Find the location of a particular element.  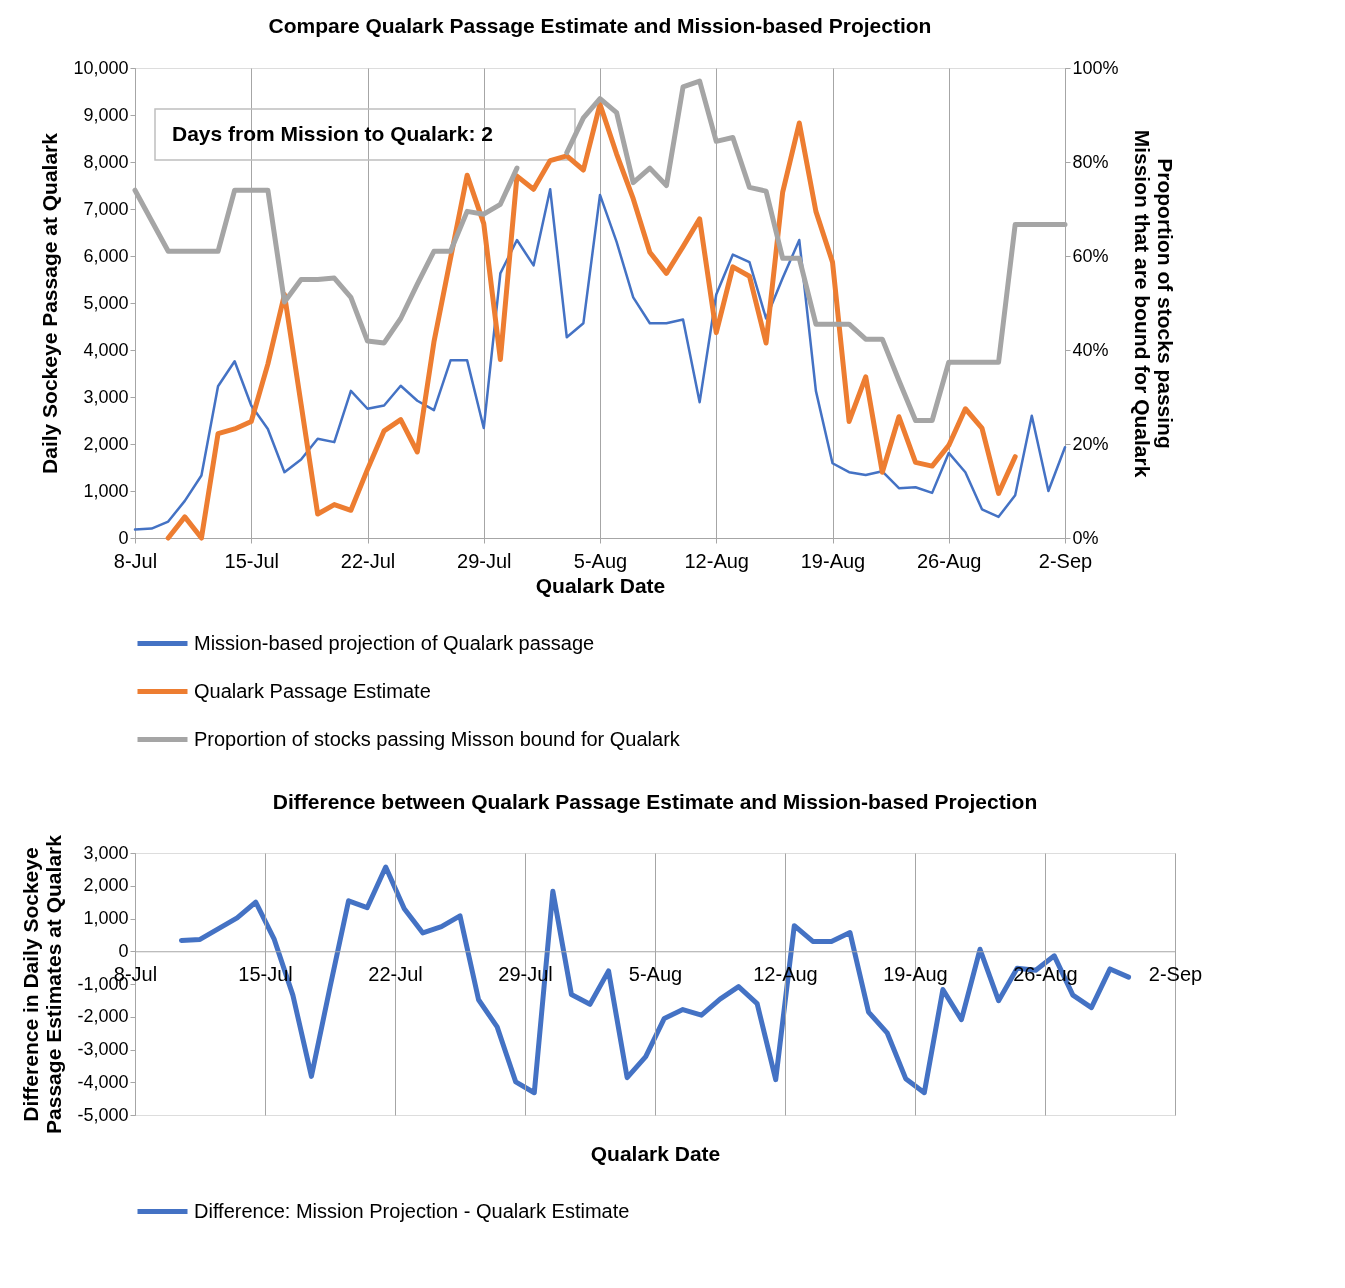

y-axis-title: Difference in Daily Sockeye Passage Estimates at Qualark is located at coordinates (42, 984).